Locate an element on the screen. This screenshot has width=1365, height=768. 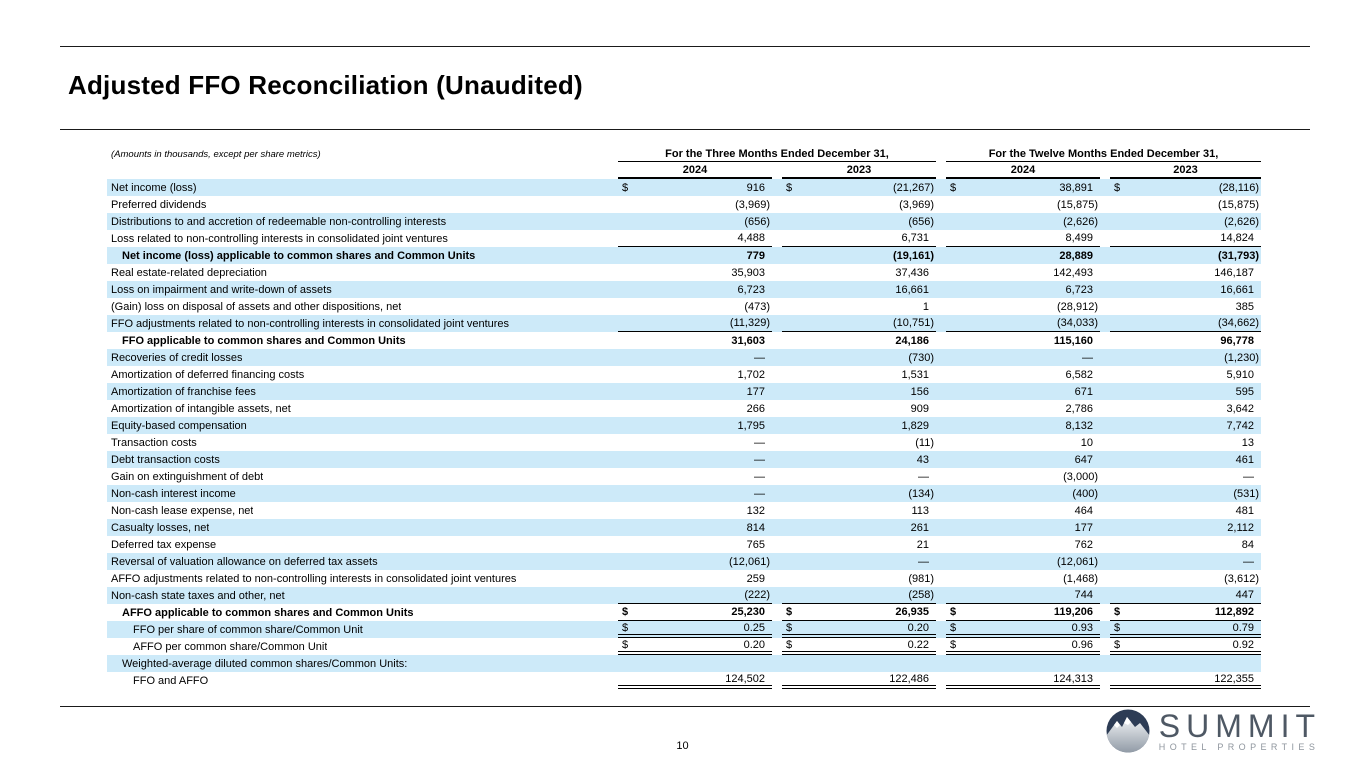
row-label: FFO and AFFO is located at coordinates (171, 680).